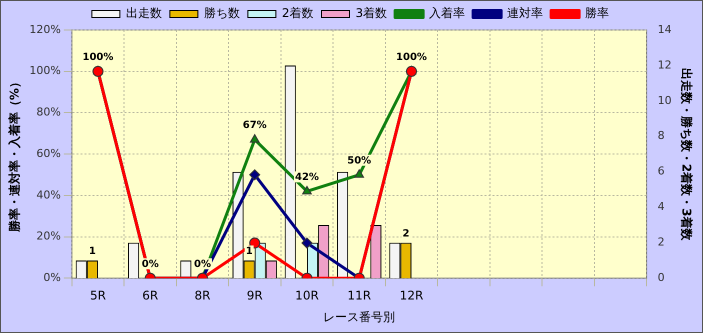 The width and height of the screenshot is (703, 333). What do you see at coordinates (665, 29) in the screenshot?
I see `y2-tick-label: 14` at bounding box center [665, 29].